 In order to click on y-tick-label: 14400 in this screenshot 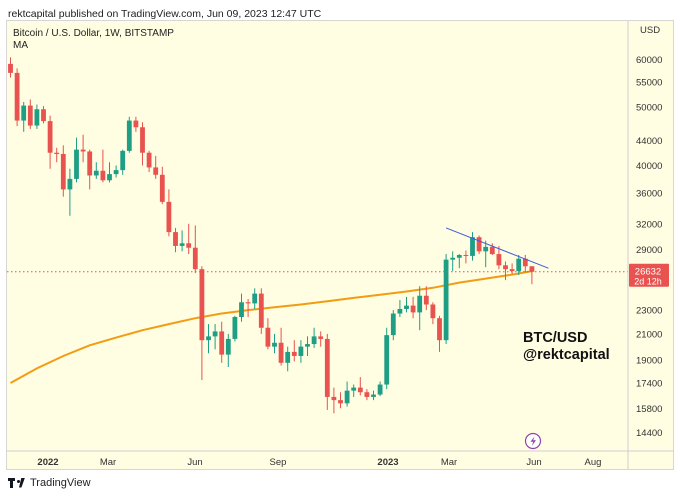, I will do `click(649, 433)`.